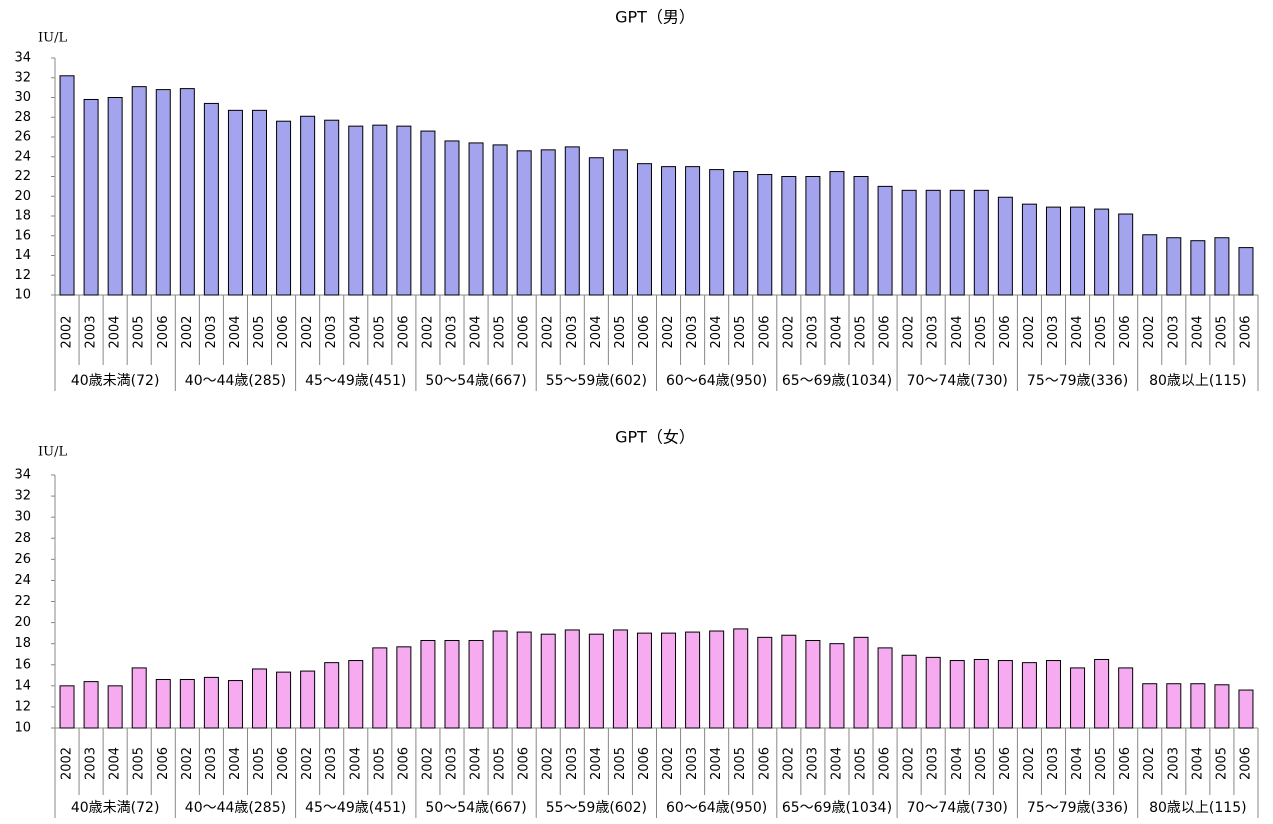  I want to click on y-tick-label: 24, so click(22, 580).